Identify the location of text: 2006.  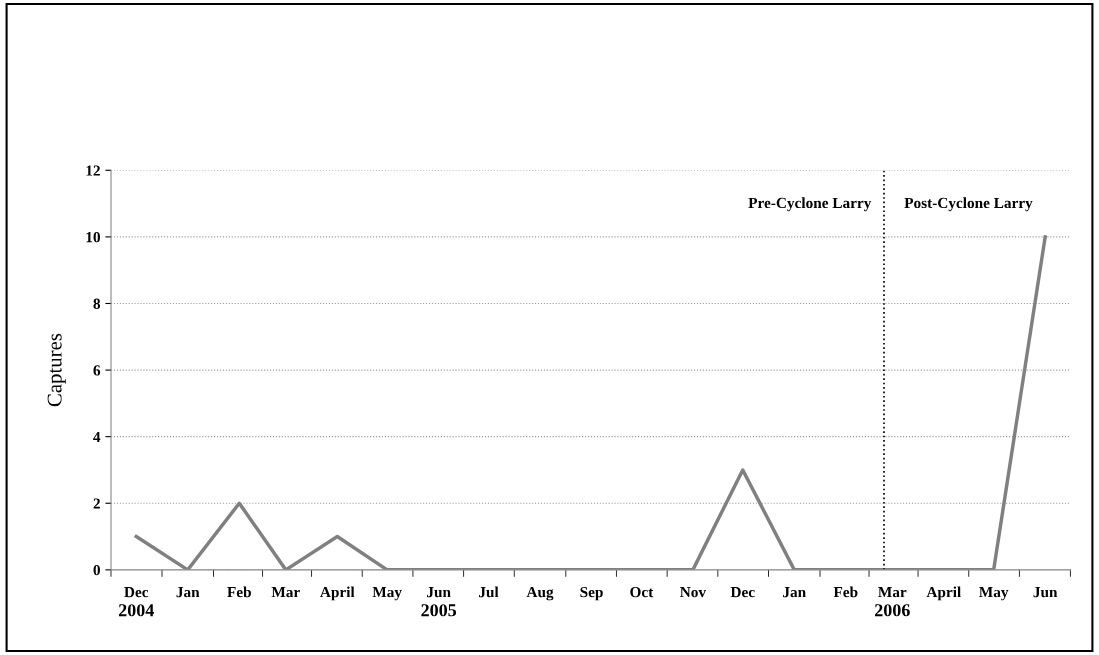
(892, 610).